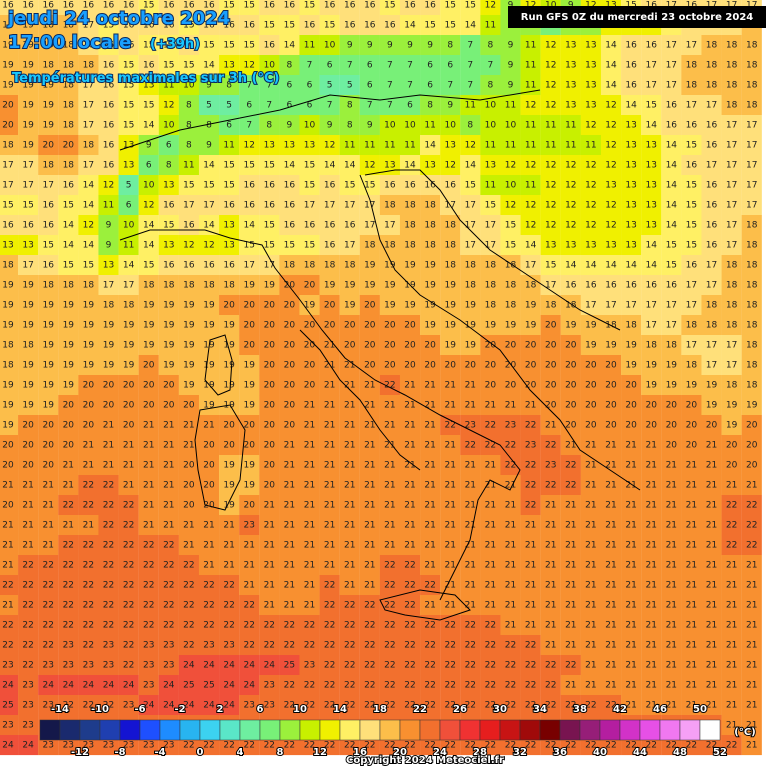 Image resolution: width=768 pixels, height=768 pixels. What do you see at coordinates (470, 126) in the screenshot?
I see `value: 8` at bounding box center [470, 126].